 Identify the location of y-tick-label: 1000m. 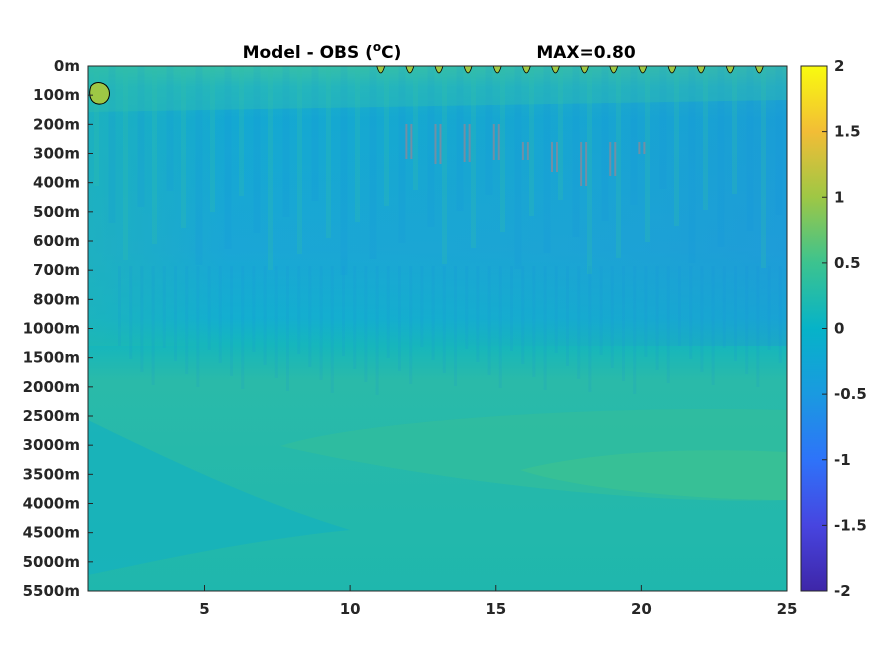
(51, 329).